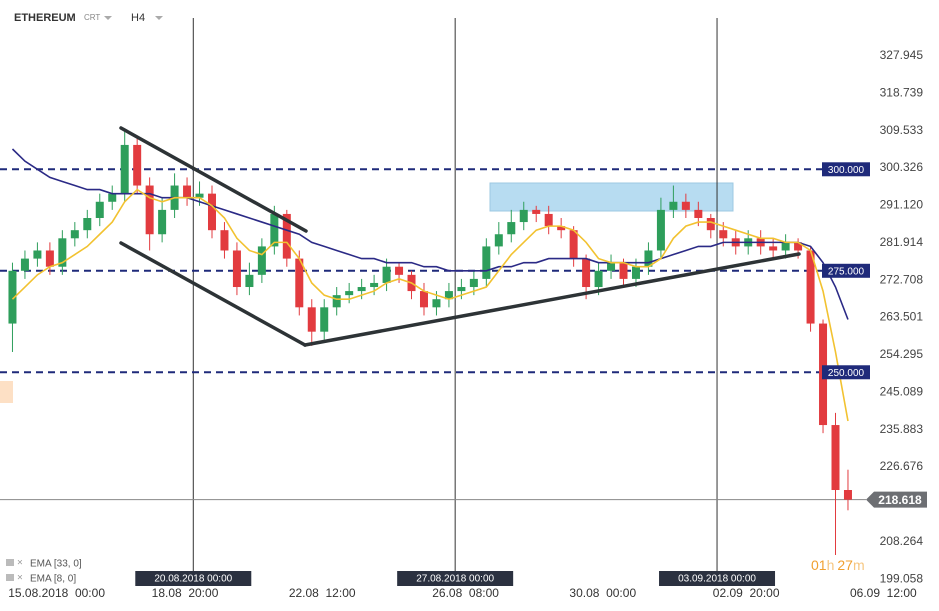  What do you see at coordinates (902, 541) in the screenshot?
I see `y-tick-label: 208.264` at bounding box center [902, 541].